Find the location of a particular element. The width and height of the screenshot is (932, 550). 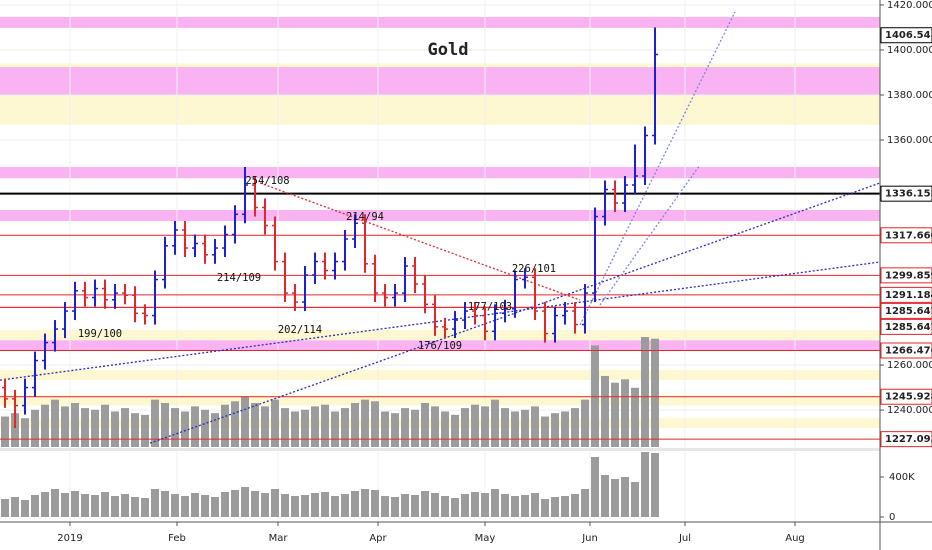

level-label-text: 1227.093 is located at coordinates (908, 439).